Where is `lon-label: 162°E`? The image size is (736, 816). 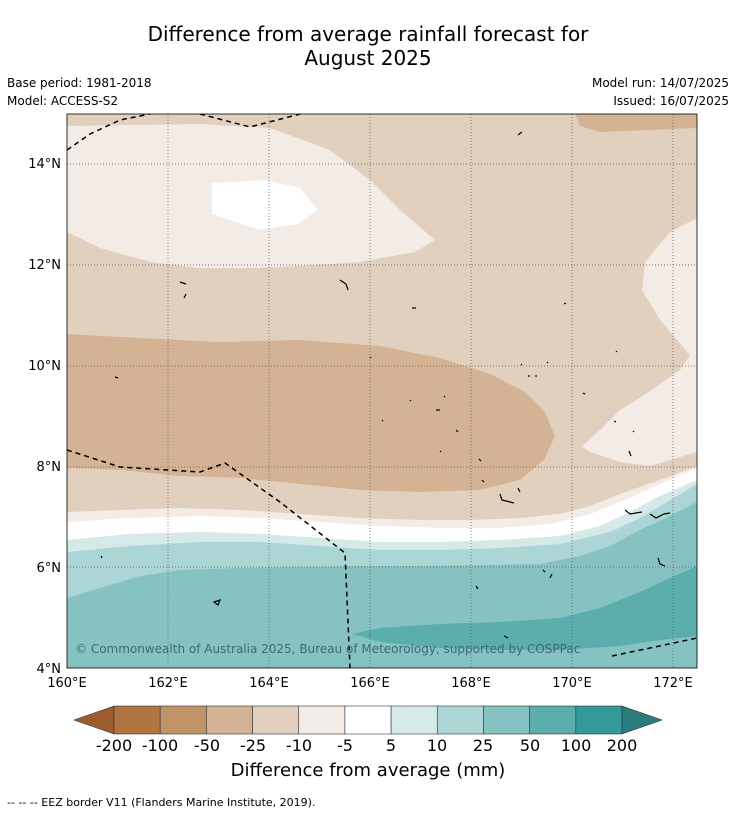
lon-label: 162°E is located at coordinates (168, 683).